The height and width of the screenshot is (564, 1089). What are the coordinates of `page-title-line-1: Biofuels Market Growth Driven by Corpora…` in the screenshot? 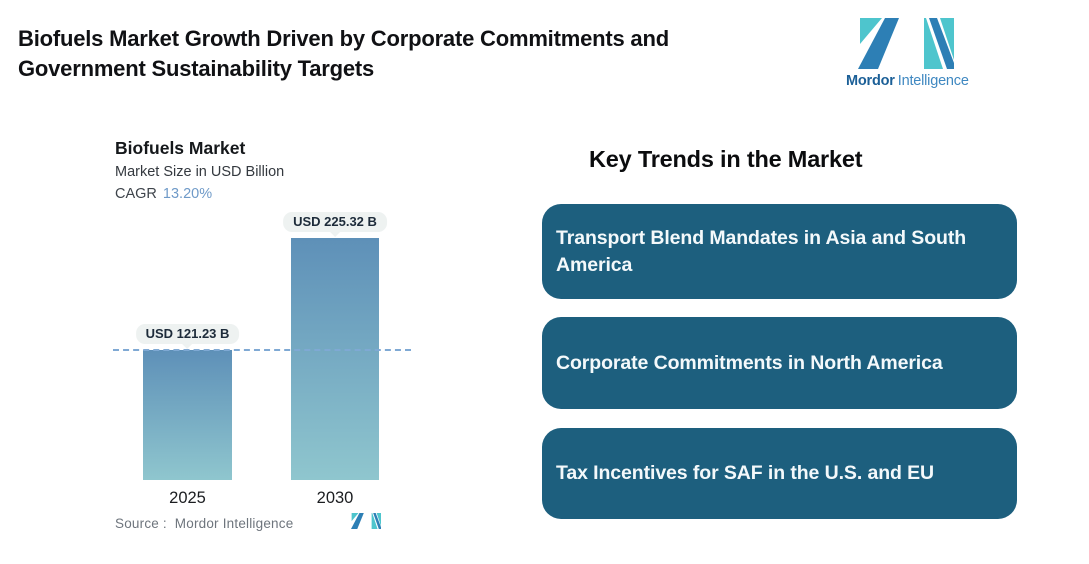 It's located at (343, 38).